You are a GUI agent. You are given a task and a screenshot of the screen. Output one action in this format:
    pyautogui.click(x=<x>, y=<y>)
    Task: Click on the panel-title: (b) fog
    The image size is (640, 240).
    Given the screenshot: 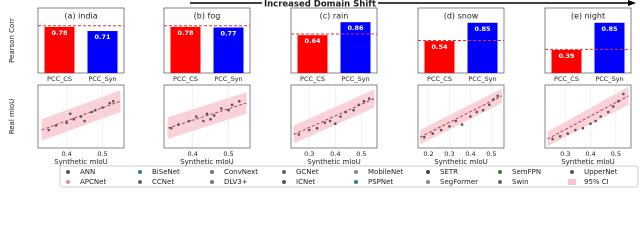 What is the action you would take?
    pyautogui.click(x=207, y=16)
    